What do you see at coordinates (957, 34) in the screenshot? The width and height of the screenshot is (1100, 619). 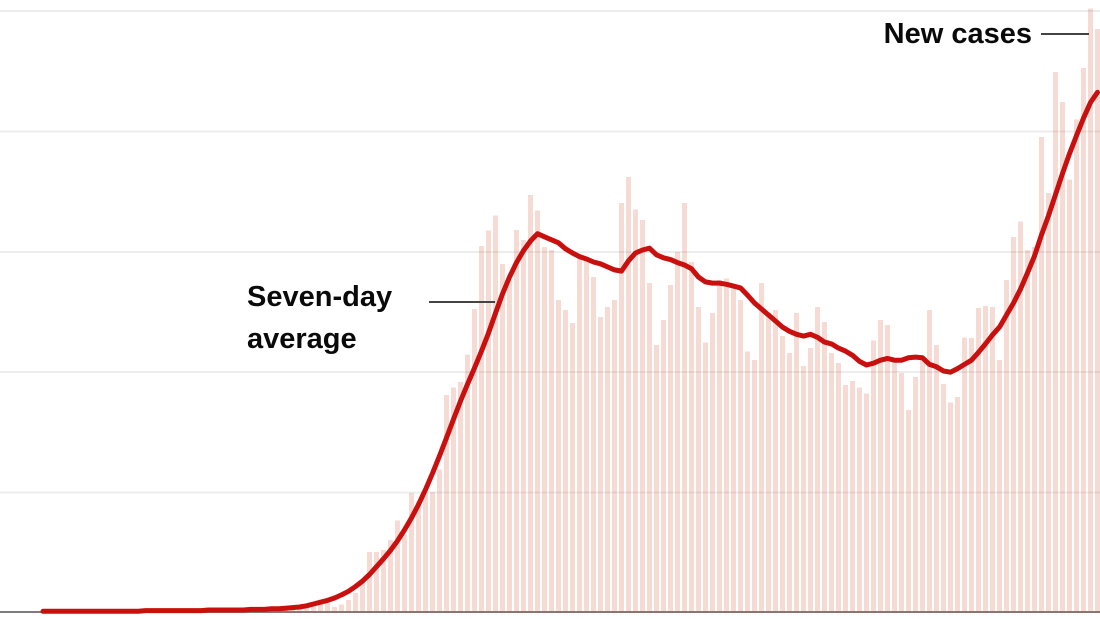 I see `new-cases-label: New cases` at bounding box center [957, 34].